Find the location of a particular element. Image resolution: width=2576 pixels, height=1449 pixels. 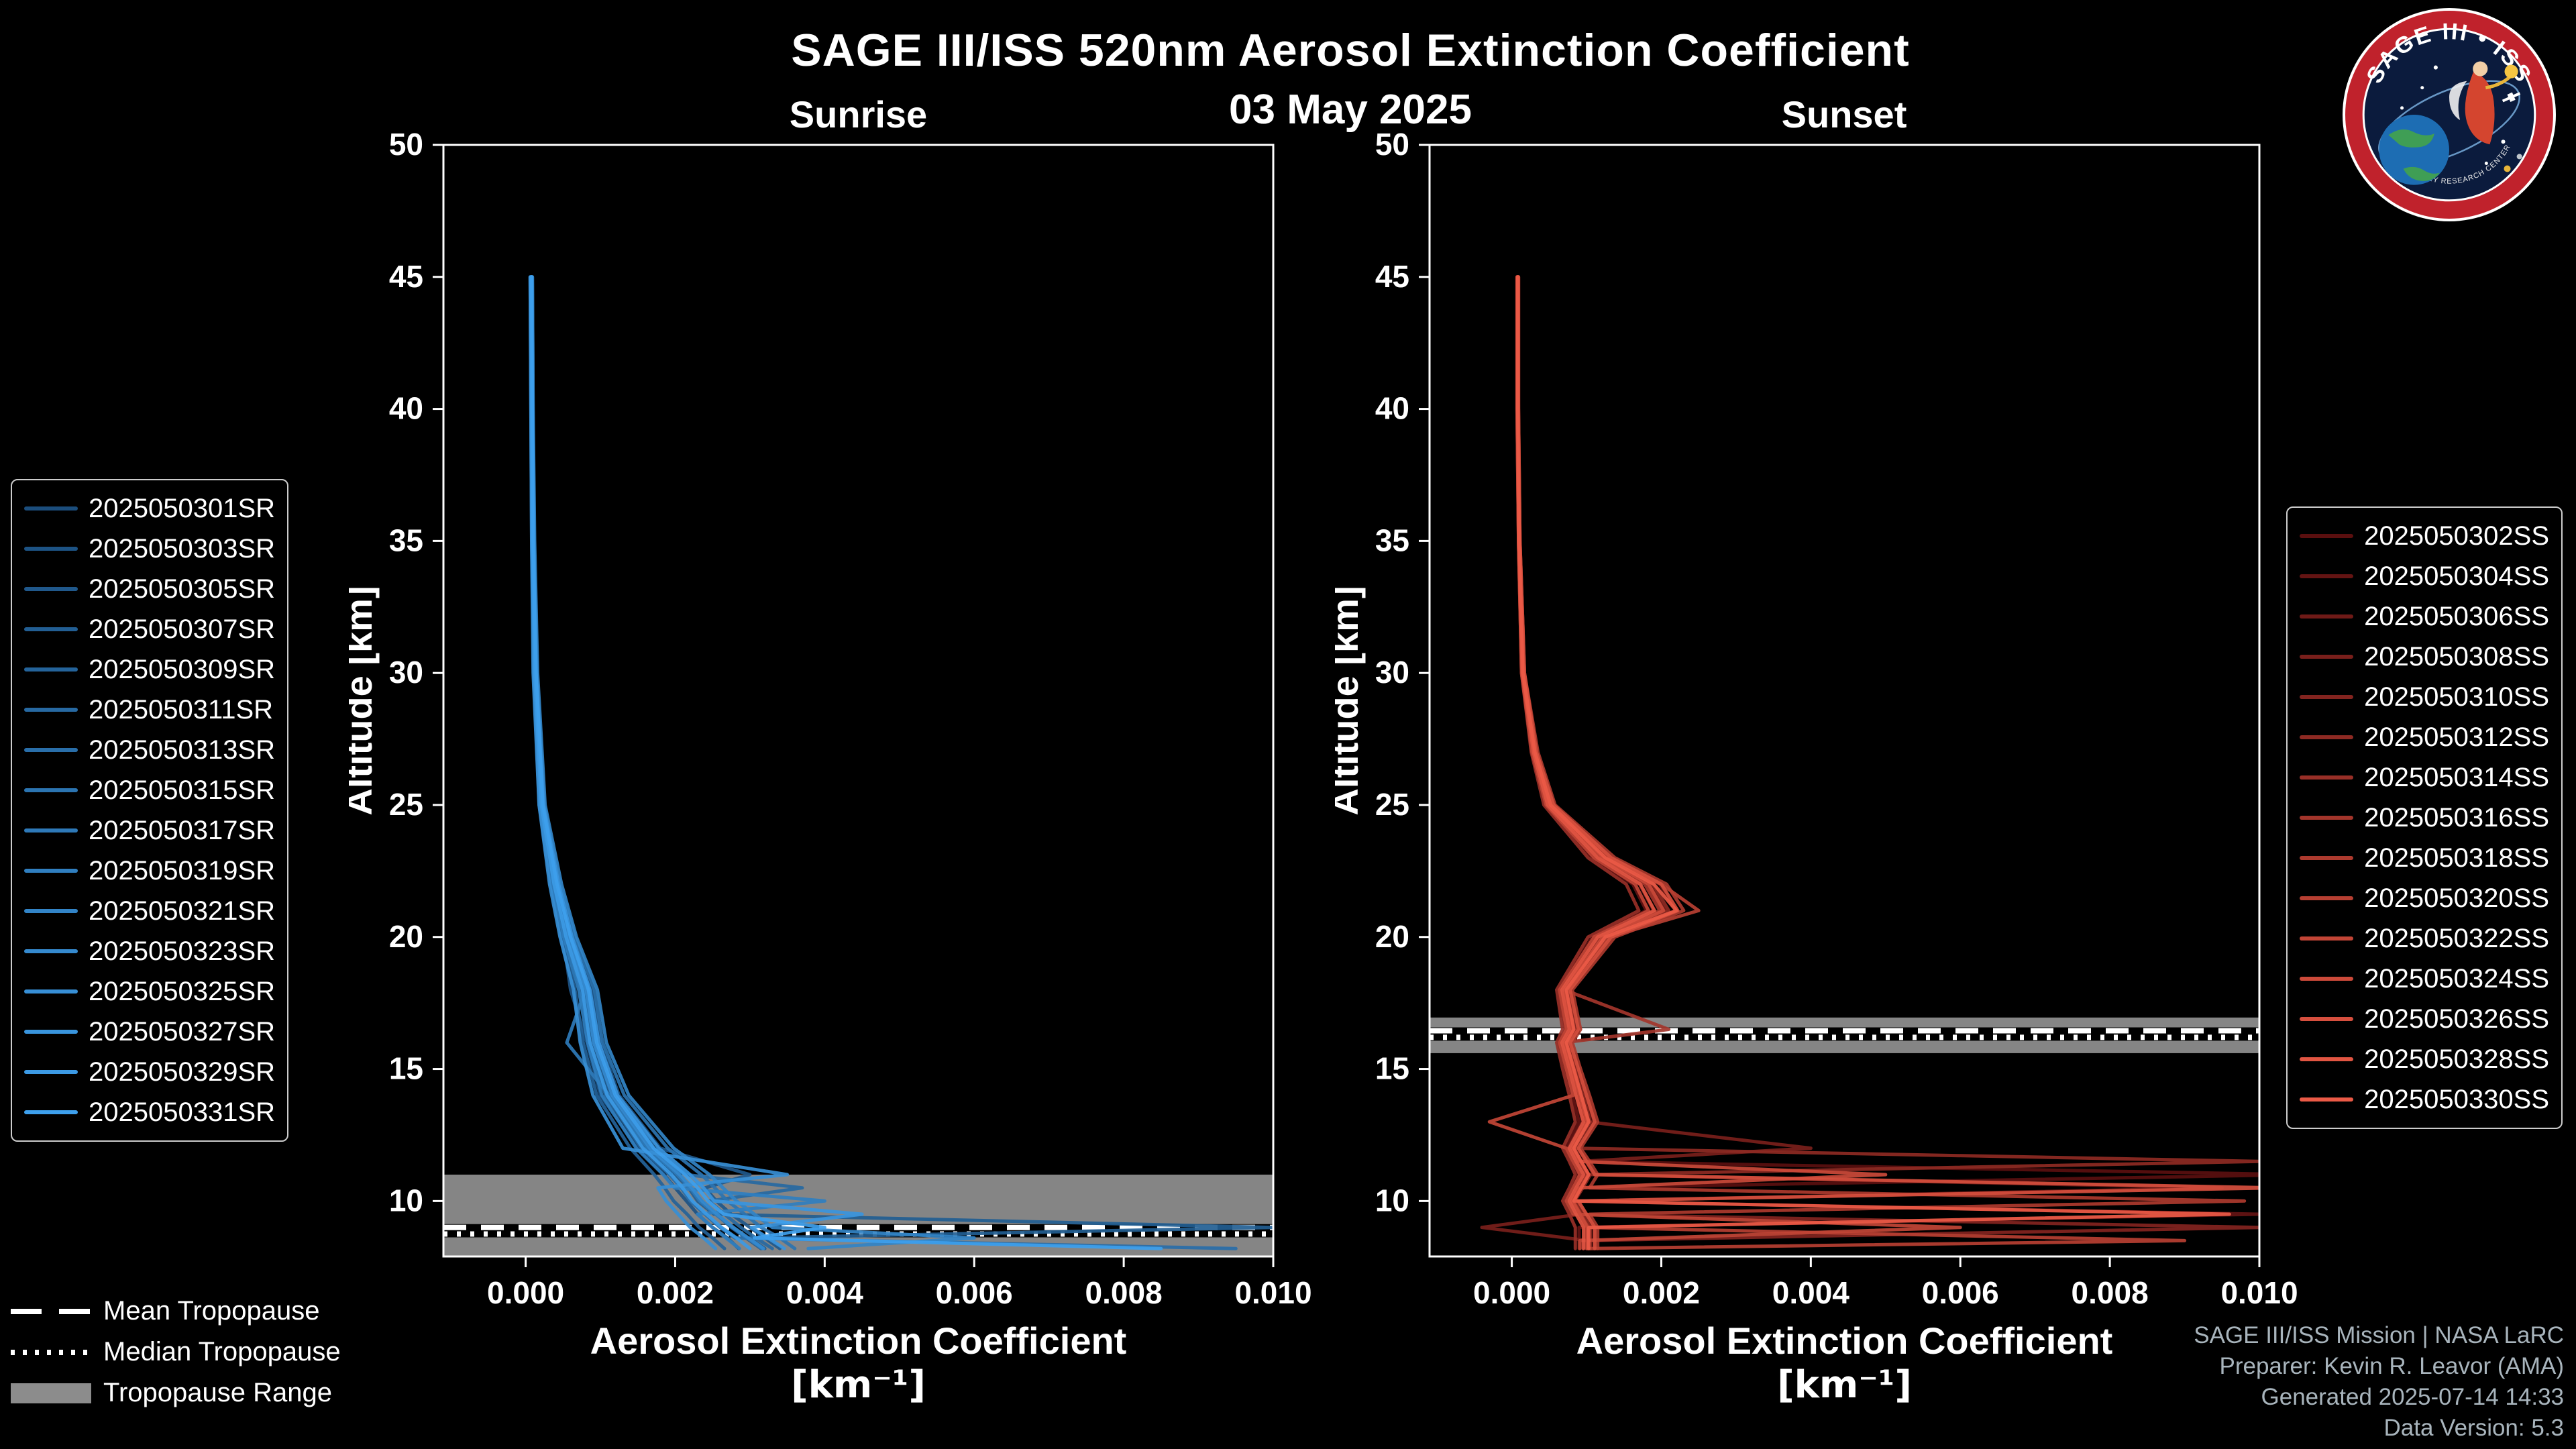

profile-line-2025050323SR is located at coordinates (647, 762).